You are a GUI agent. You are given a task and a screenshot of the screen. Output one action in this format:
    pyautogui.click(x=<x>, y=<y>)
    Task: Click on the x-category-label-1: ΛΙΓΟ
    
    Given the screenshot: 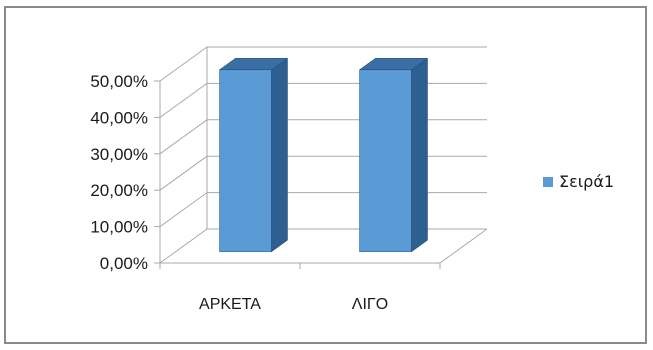 What is the action you would take?
    pyautogui.click(x=370, y=304)
    